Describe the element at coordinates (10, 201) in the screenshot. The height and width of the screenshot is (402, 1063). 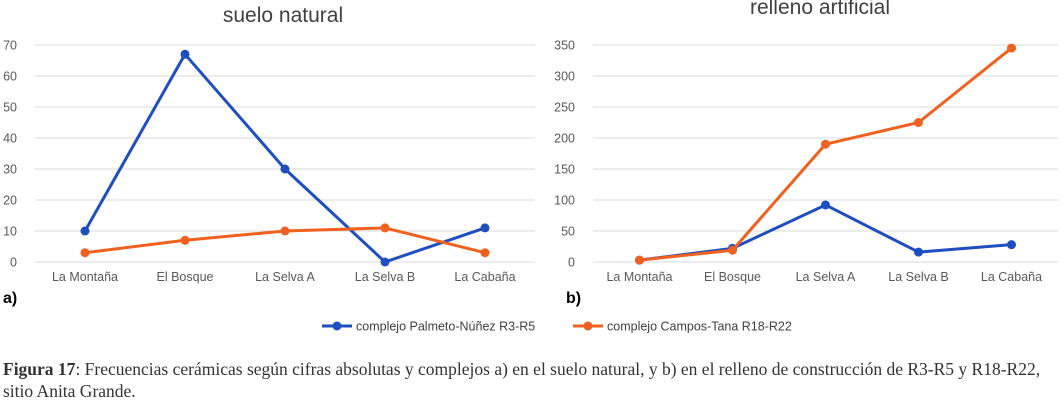
I see `y-tick-label: 20` at that location.